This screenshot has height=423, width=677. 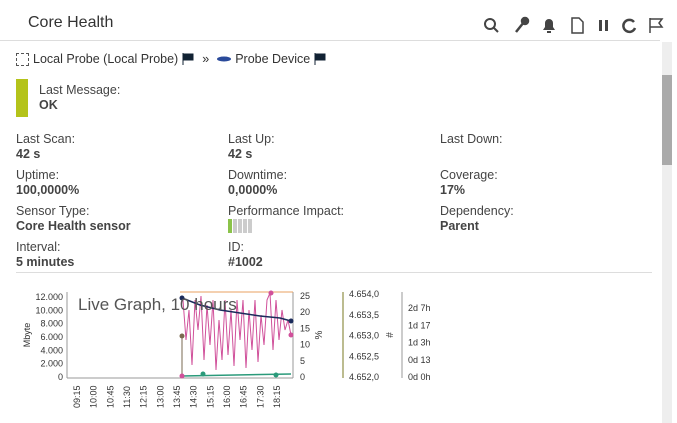 I want to click on field-value: 17%, so click(x=453, y=190).